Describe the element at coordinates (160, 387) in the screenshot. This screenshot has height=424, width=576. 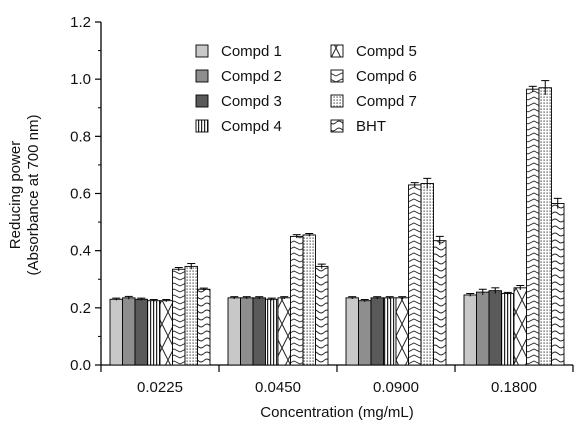
I see `x-tick-label: 0.0225` at that location.